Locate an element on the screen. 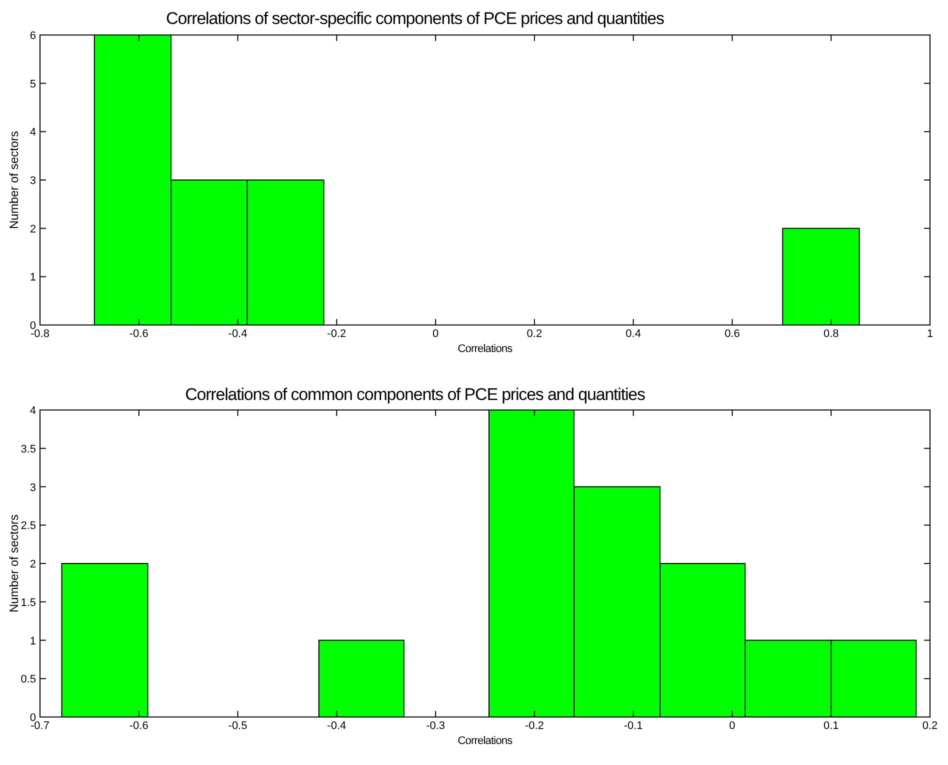 Image resolution: width=948 pixels, height=765 pixels. y-tick-label: 2.5 is located at coordinates (28, 526).